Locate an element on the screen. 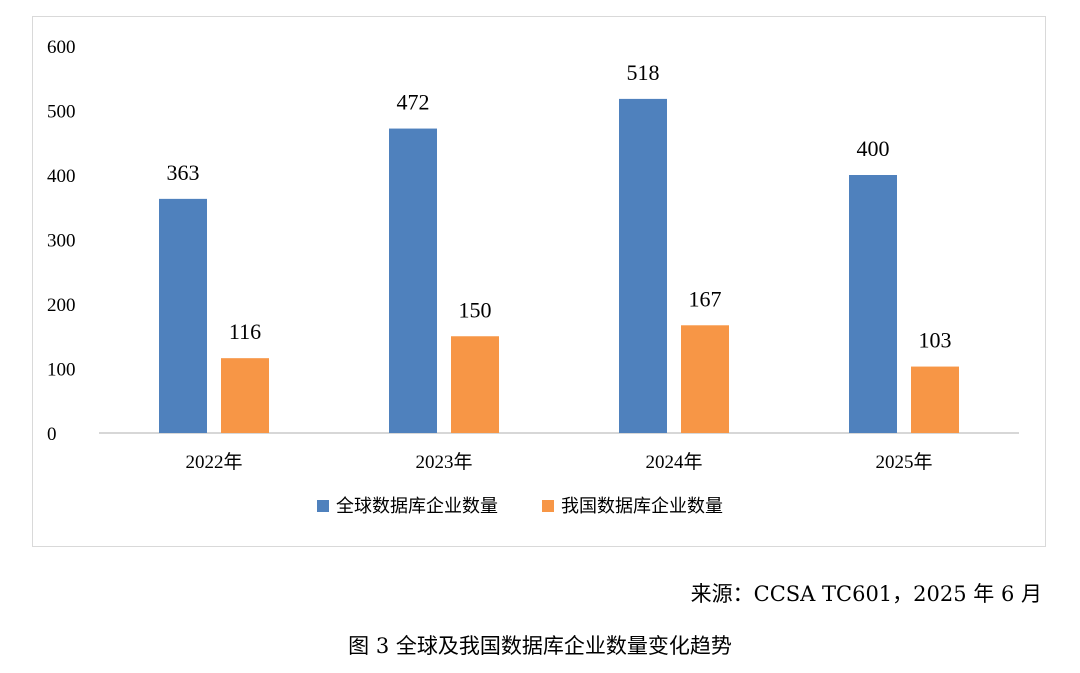  y-tick-label: 400 is located at coordinates (61, 176).